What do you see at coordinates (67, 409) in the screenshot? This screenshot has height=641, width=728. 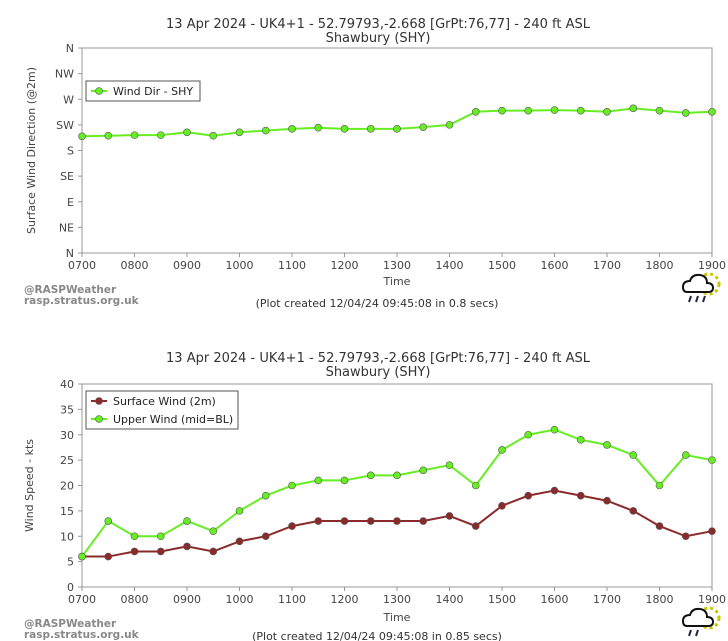 I see `y-tick-label: 35` at bounding box center [67, 409].